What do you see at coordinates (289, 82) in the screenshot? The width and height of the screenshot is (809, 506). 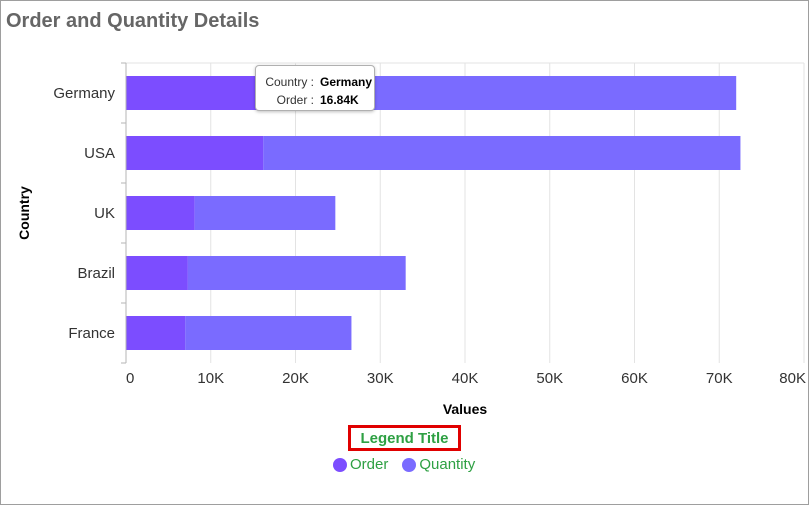 I see `tooltip-country-key: Country :` at bounding box center [289, 82].